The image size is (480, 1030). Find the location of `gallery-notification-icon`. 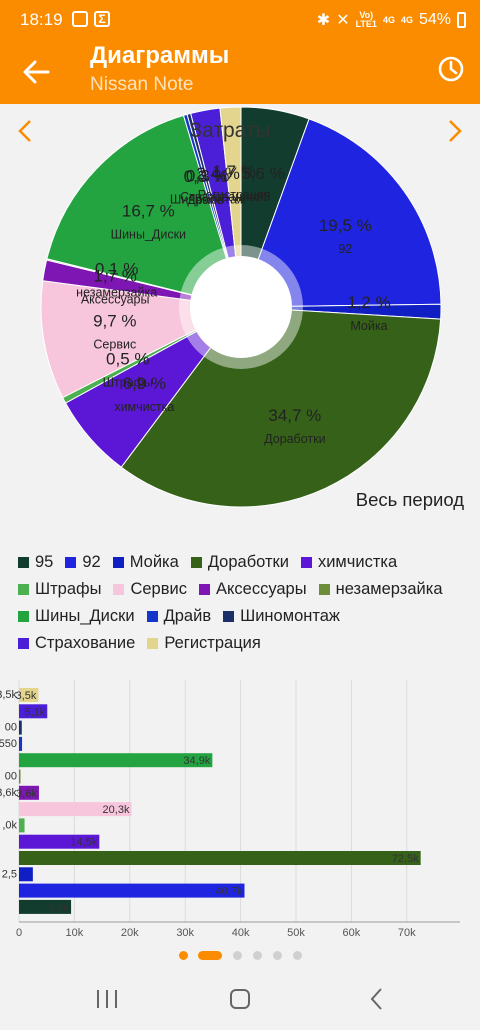

gallery-notification-icon is located at coordinates (80, 19).